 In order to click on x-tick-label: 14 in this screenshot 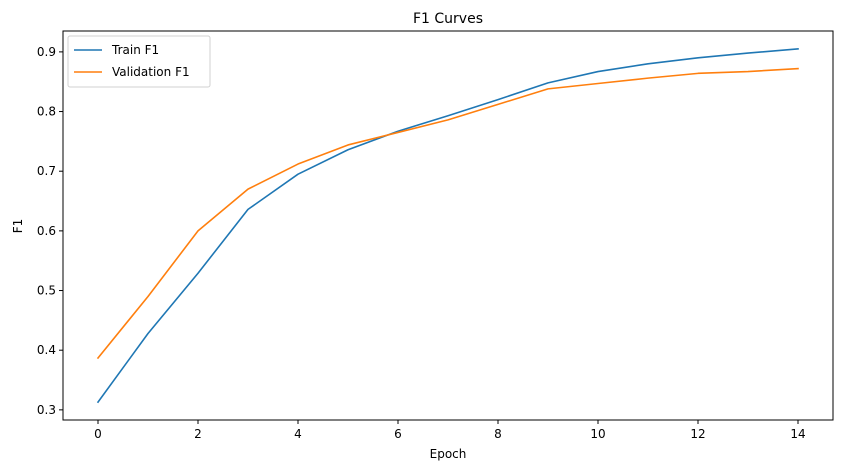, I will do `click(797, 434)`.